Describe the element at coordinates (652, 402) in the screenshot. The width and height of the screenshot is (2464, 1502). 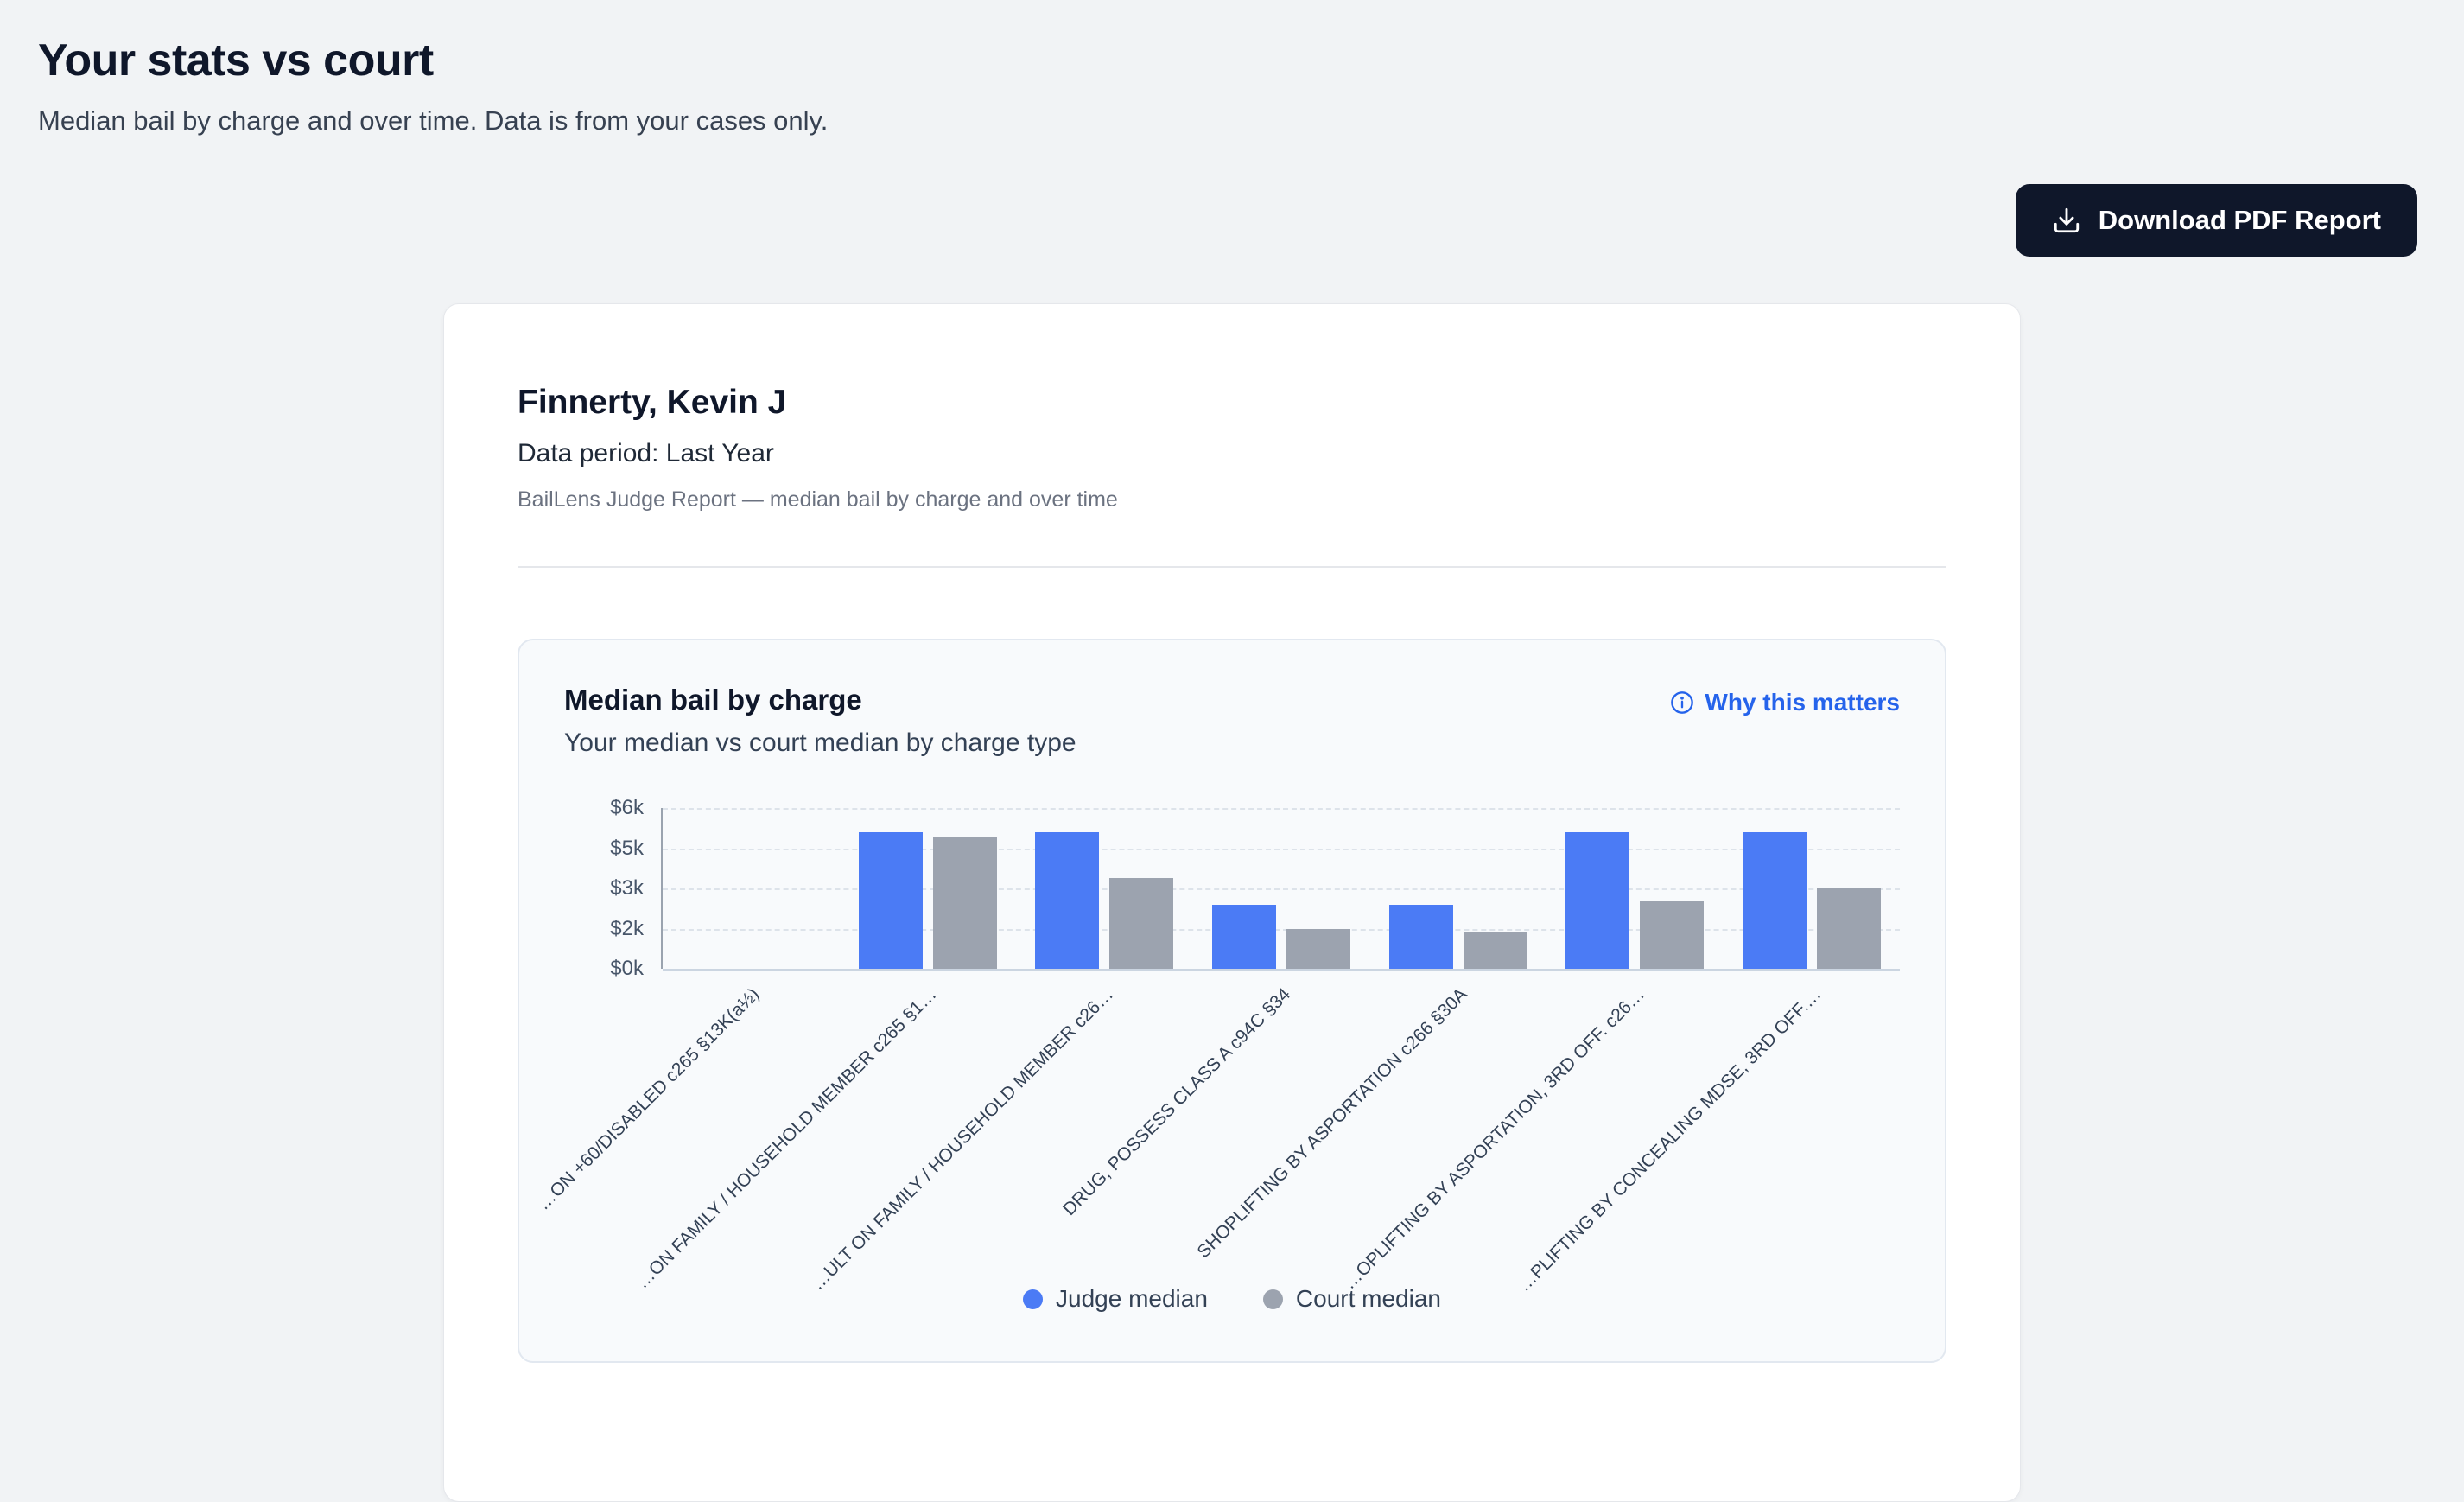
I see `judge-name: Finnerty, Kevin J` at that location.